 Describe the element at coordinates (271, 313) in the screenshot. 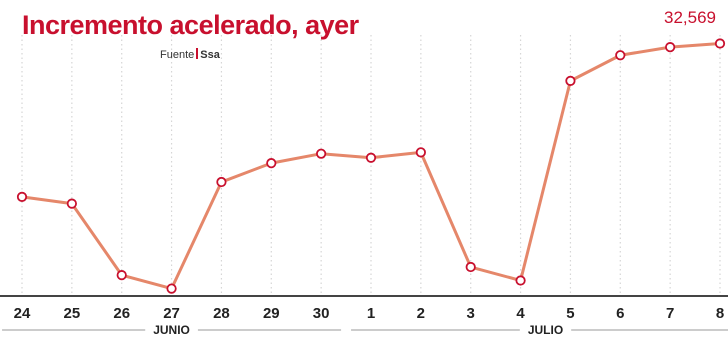

I see `x-tick-label: 29` at that location.